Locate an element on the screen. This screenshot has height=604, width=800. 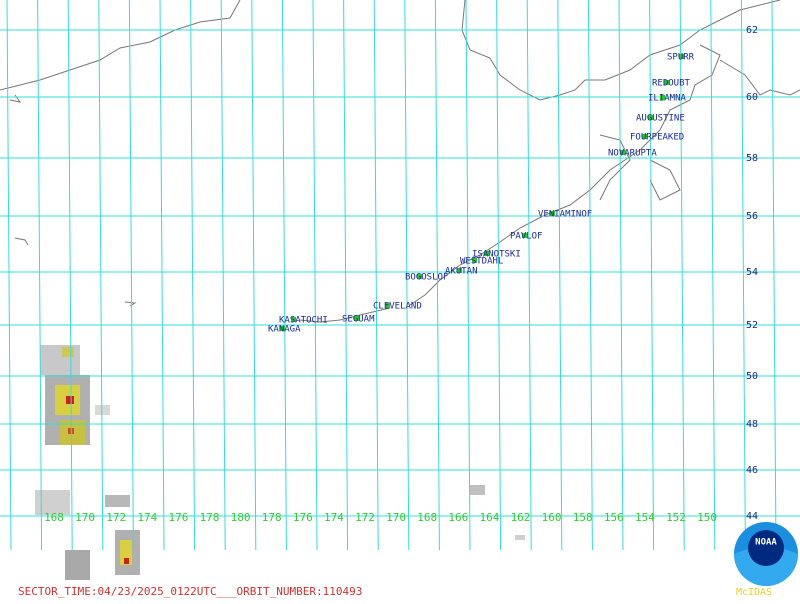
longitude-label: 154 is located at coordinates (645, 517).